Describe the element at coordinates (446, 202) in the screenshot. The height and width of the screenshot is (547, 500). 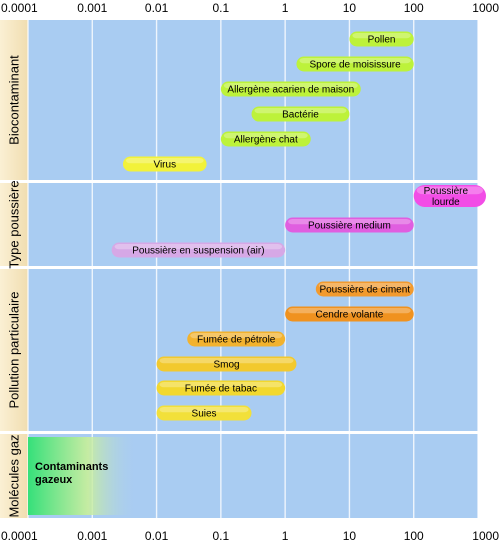
I see `bar-label-poussiere-lourde: lourde` at that location.